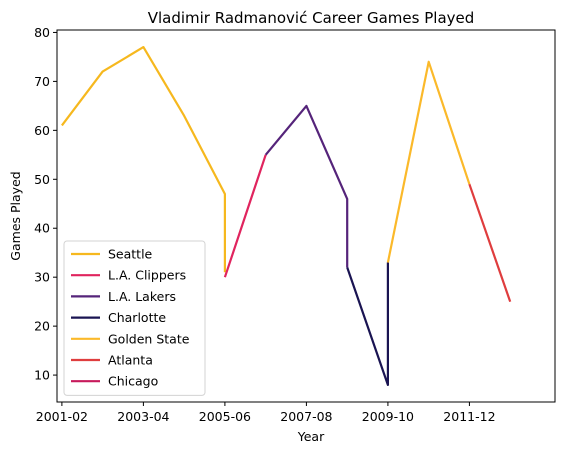  Describe the element at coordinates (130, 254) in the screenshot. I see `legend-label-0: Seattle` at that location.